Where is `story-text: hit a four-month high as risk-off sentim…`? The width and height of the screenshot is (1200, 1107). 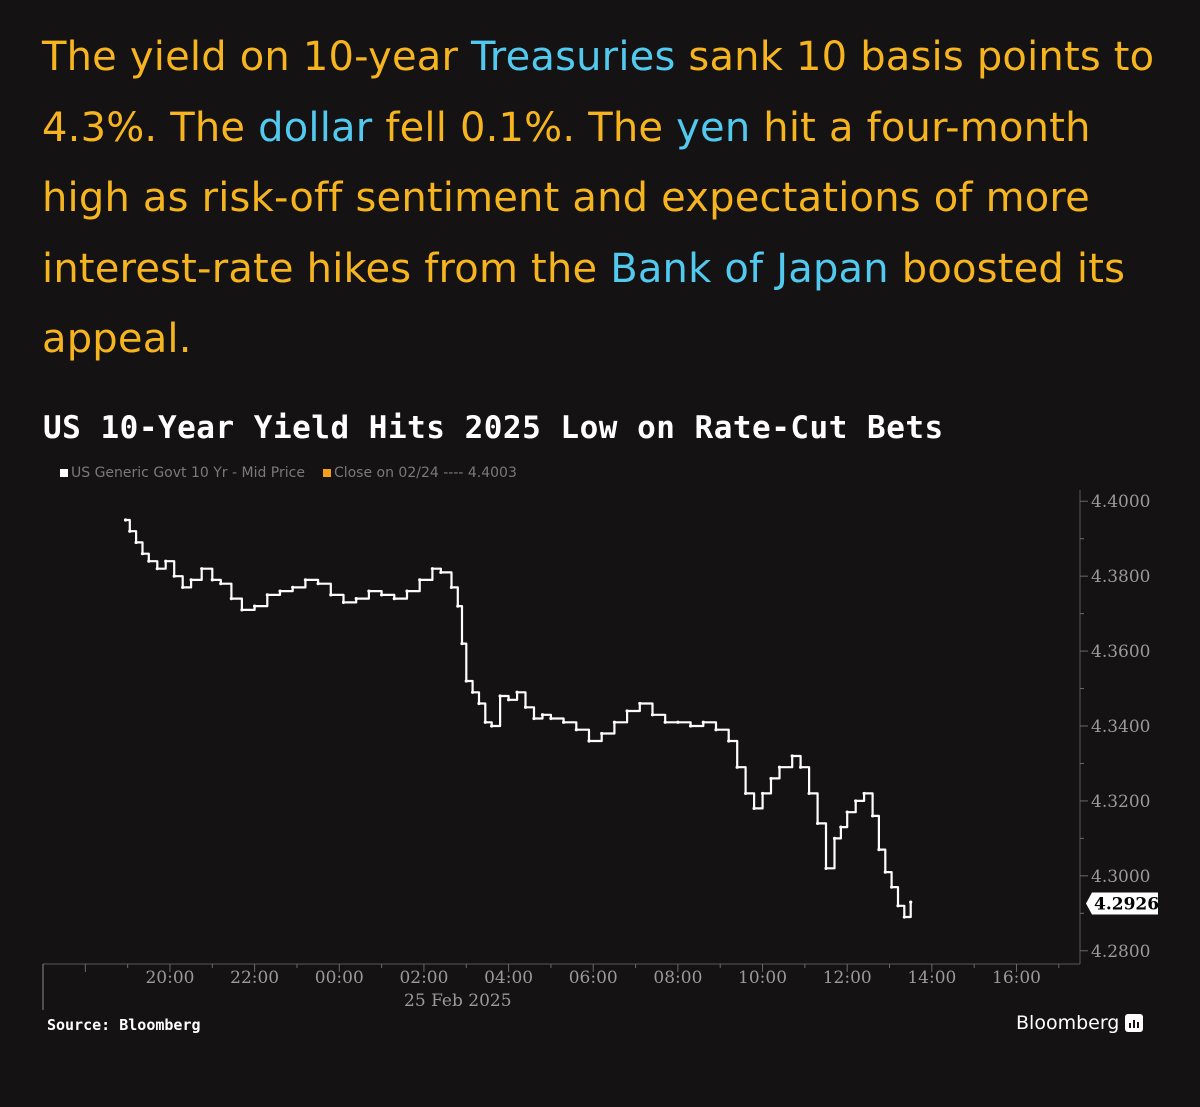 story-text: hit a four-month high as risk-off sentim… is located at coordinates (566, 198).